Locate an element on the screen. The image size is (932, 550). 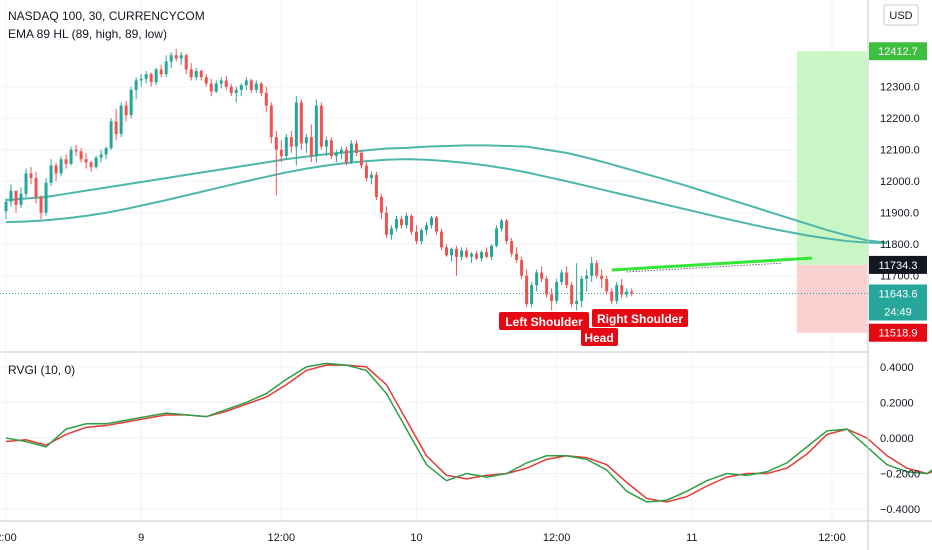
price-tags: 12412.7 11734.3 11643.6 24:49 11518.9 is located at coordinates (898, 192).